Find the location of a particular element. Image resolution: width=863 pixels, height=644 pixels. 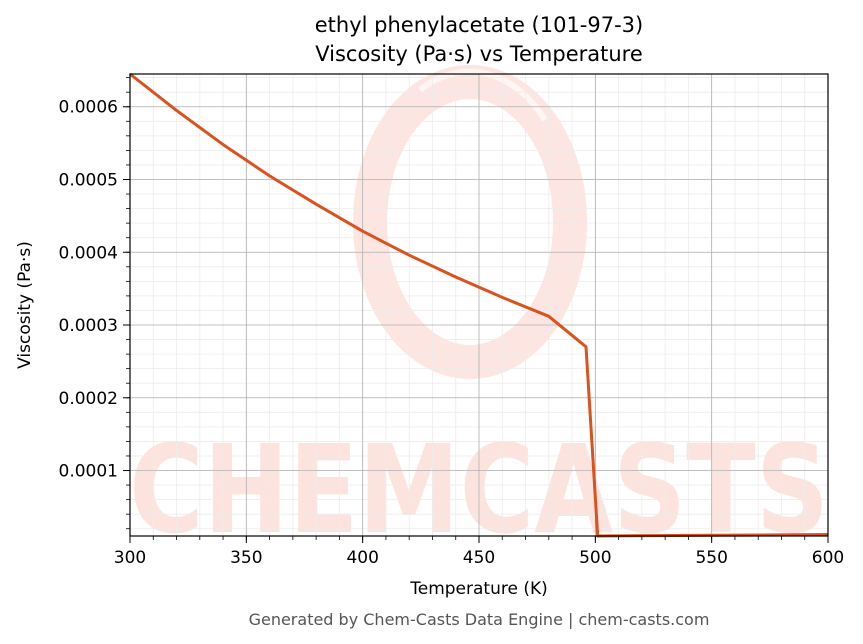

y-tick-label: 0.0002 is located at coordinates (88, 399).